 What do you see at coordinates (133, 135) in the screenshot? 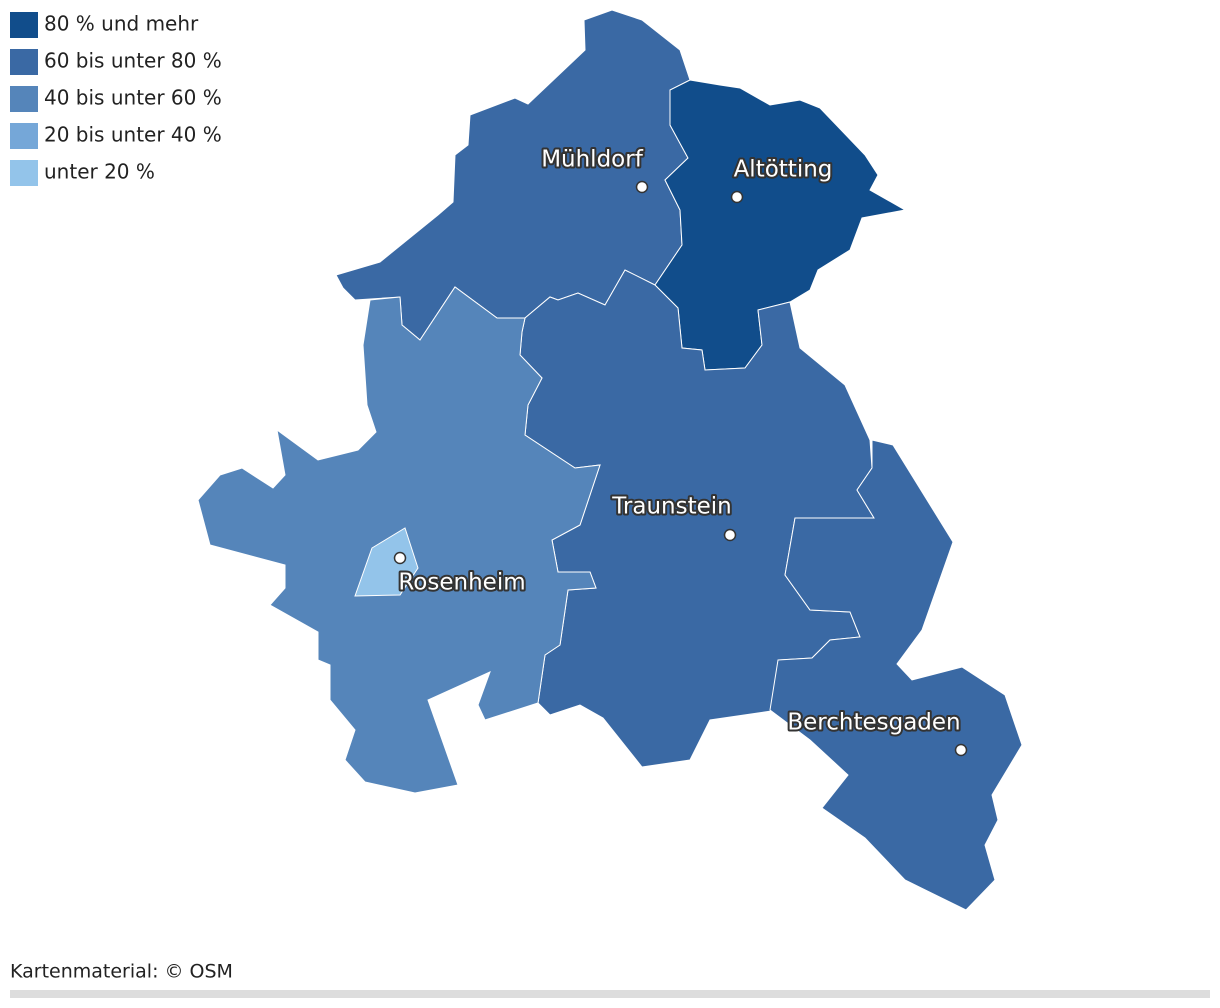
I see `legend-label: 20 bis unter 40 %` at bounding box center [133, 135].